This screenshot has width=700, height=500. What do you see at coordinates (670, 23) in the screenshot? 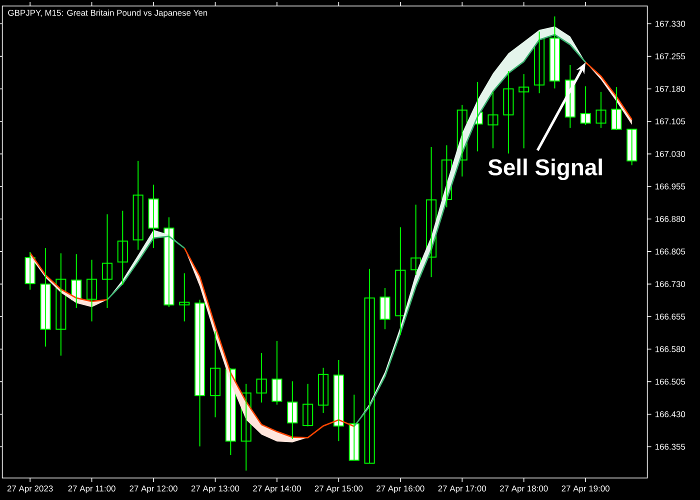
I see `y-tick-label: 167.330` at bounding box center [670, 23].